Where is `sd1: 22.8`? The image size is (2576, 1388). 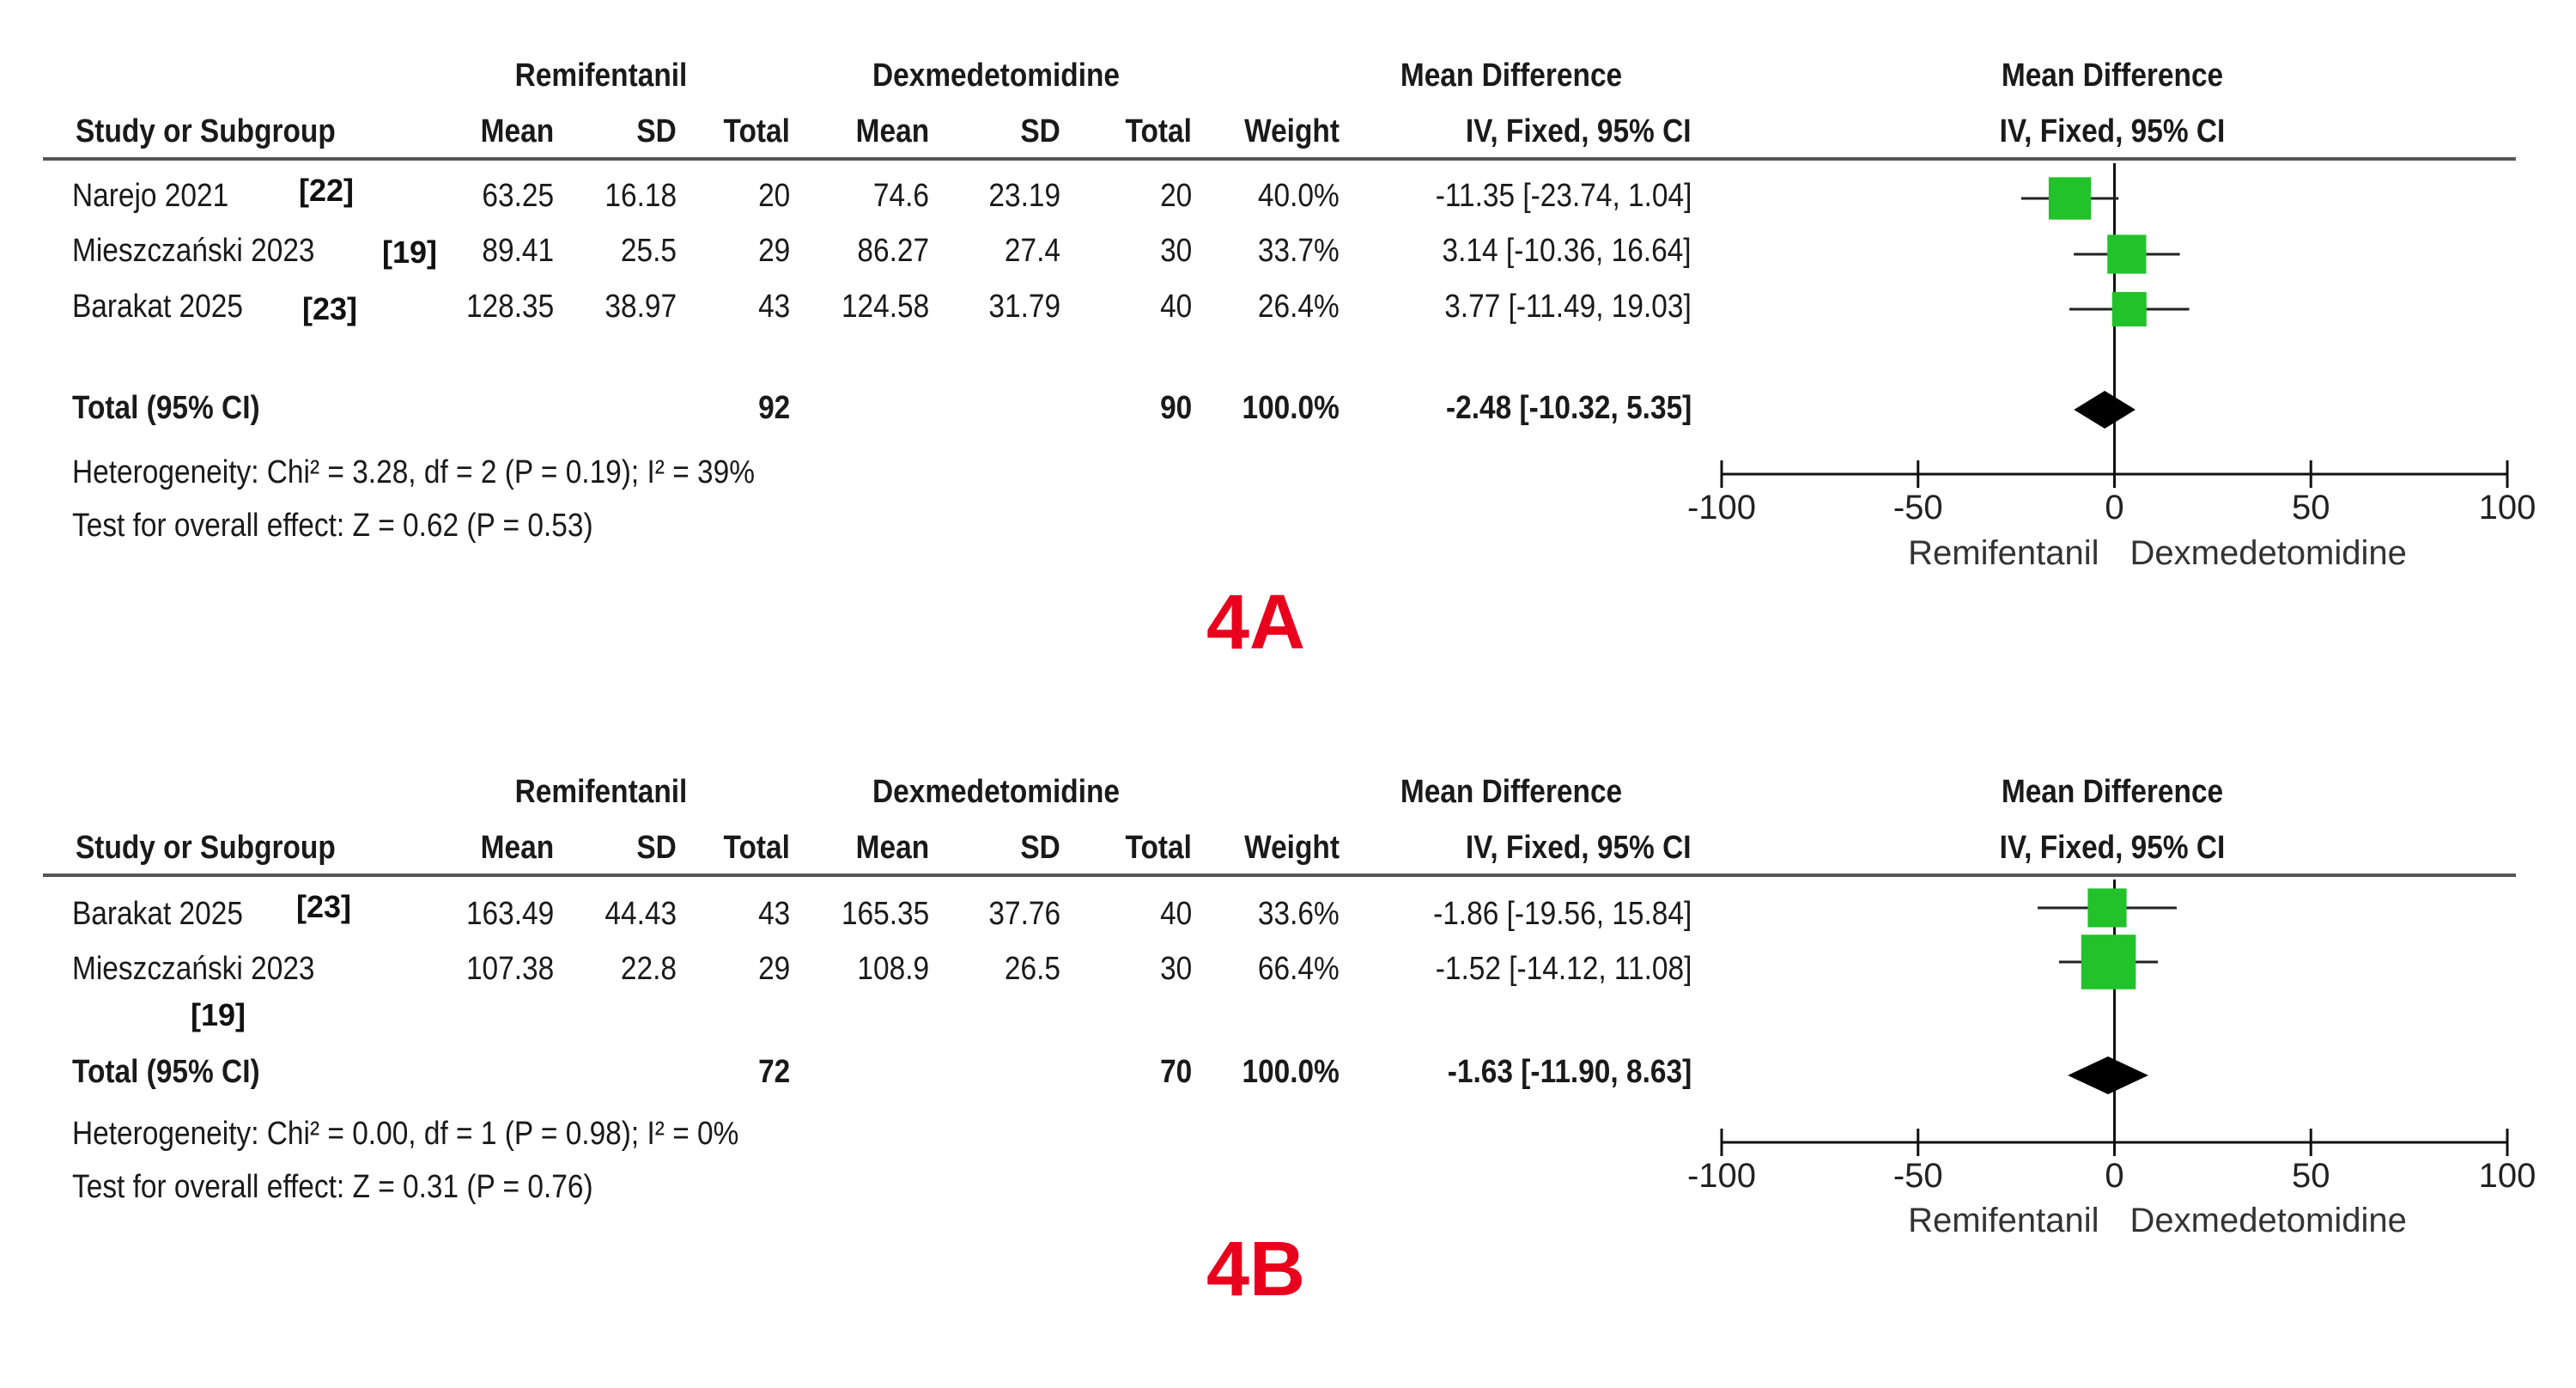
sd1: 22.8 is located at coordinates (649, 969).